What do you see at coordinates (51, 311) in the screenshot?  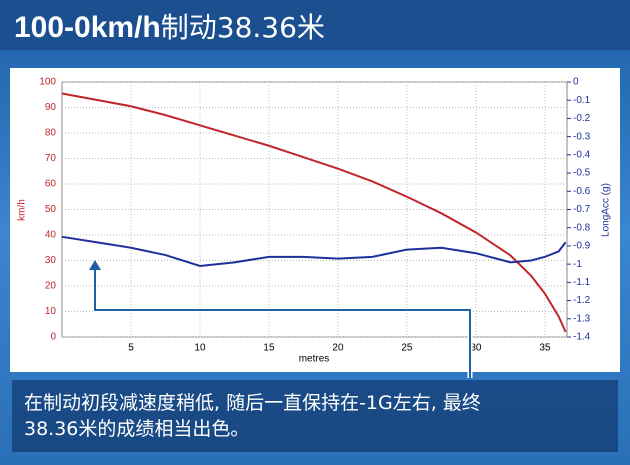 I see `y-tick-label: 10` at bounding box center [51, 311].